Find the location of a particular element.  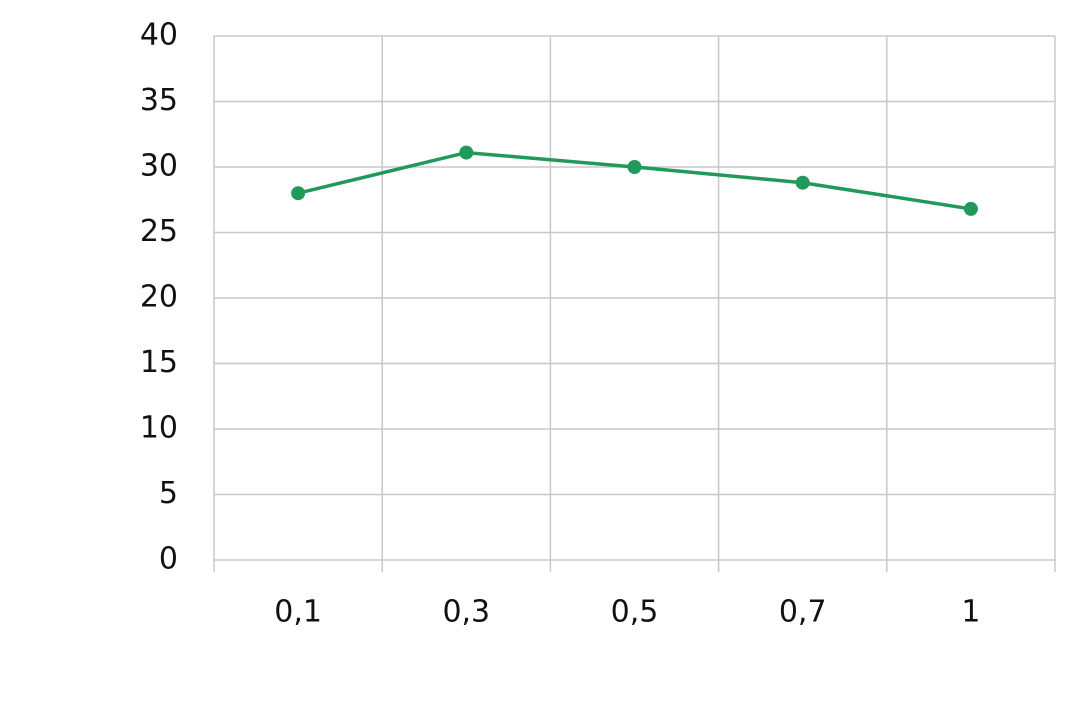

y-tick-label: 35 is located at coordinates (159, 100).